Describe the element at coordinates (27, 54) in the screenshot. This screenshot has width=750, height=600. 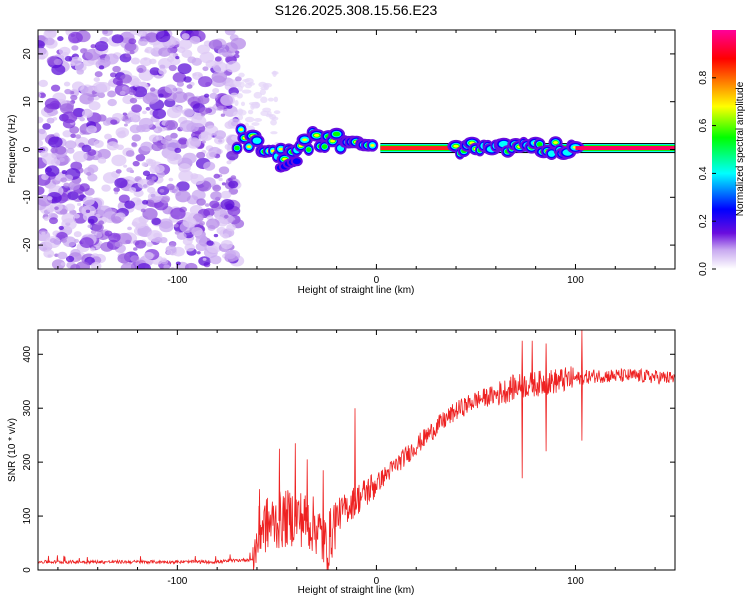
I see `y-tick-label: 20` at that location.